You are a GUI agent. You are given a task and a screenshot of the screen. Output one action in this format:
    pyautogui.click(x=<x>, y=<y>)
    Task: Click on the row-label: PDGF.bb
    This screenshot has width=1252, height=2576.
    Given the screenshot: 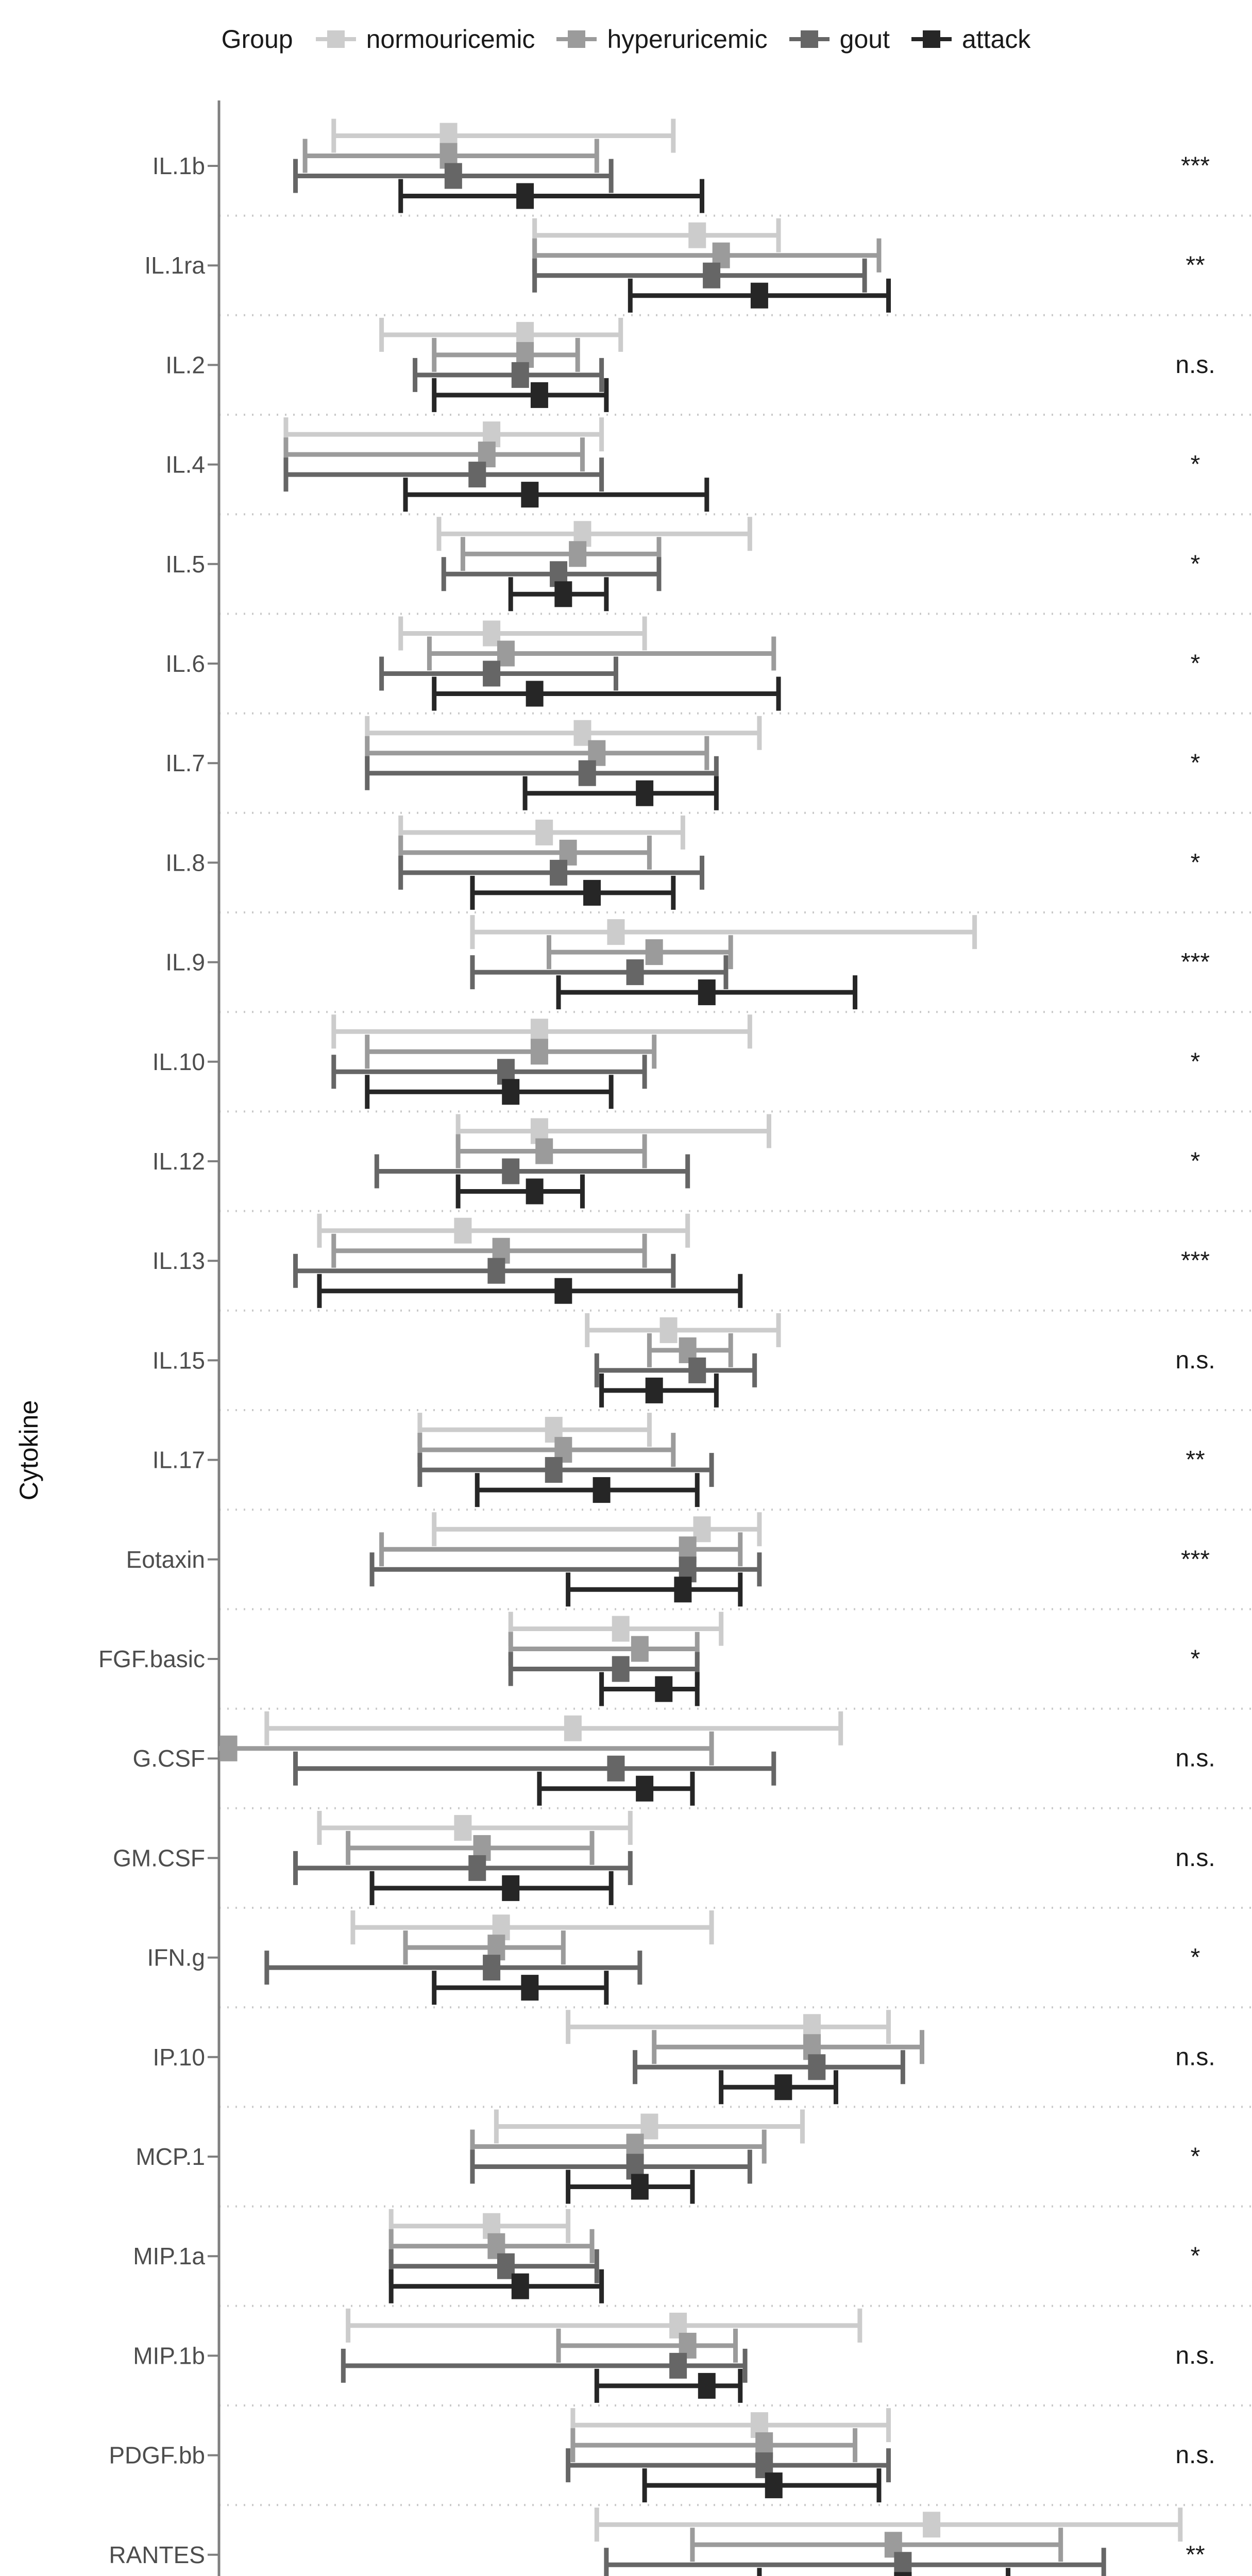 What is the action you would take?
    pyautogui.click(x=157, y=2455)
    